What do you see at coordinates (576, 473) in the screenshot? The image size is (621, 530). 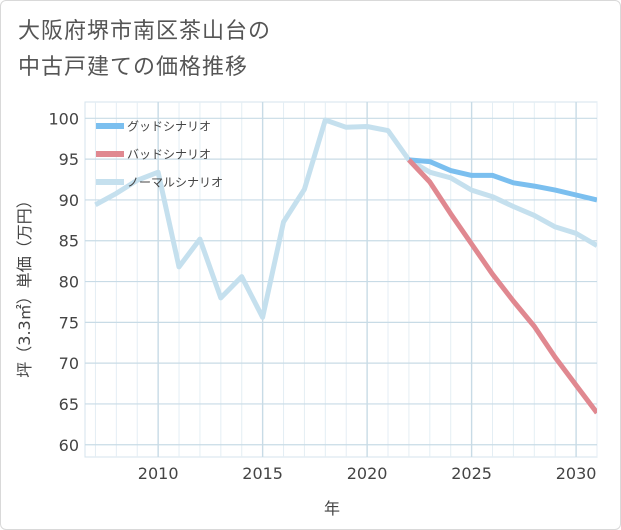 I see `x-tick-label: 2030` at bounding box center [576, 473].